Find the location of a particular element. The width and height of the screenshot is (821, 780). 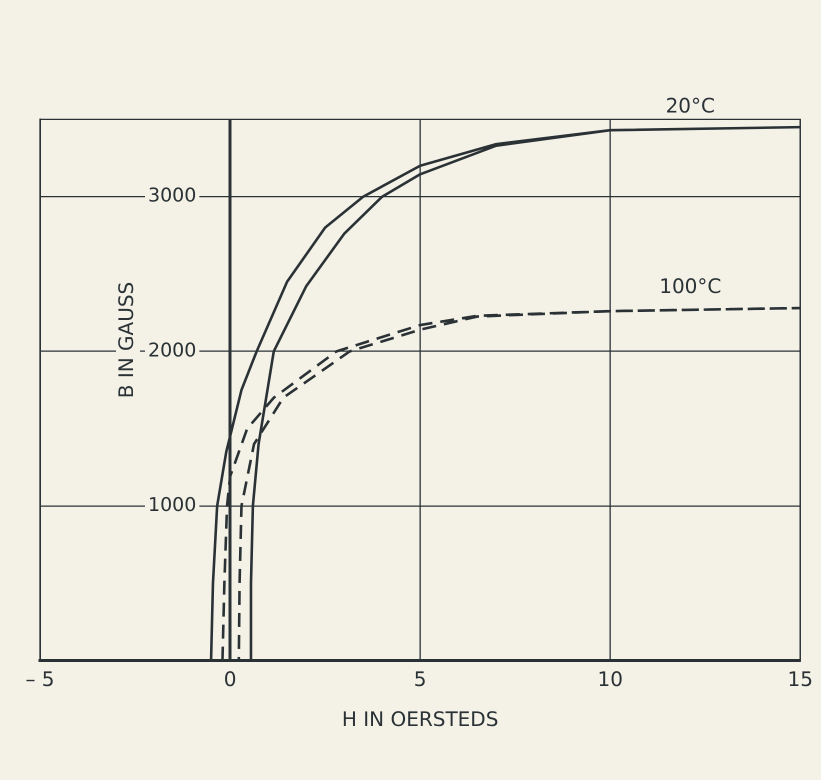

y-tick-label: 3000 is located at coordinates (172, 195).